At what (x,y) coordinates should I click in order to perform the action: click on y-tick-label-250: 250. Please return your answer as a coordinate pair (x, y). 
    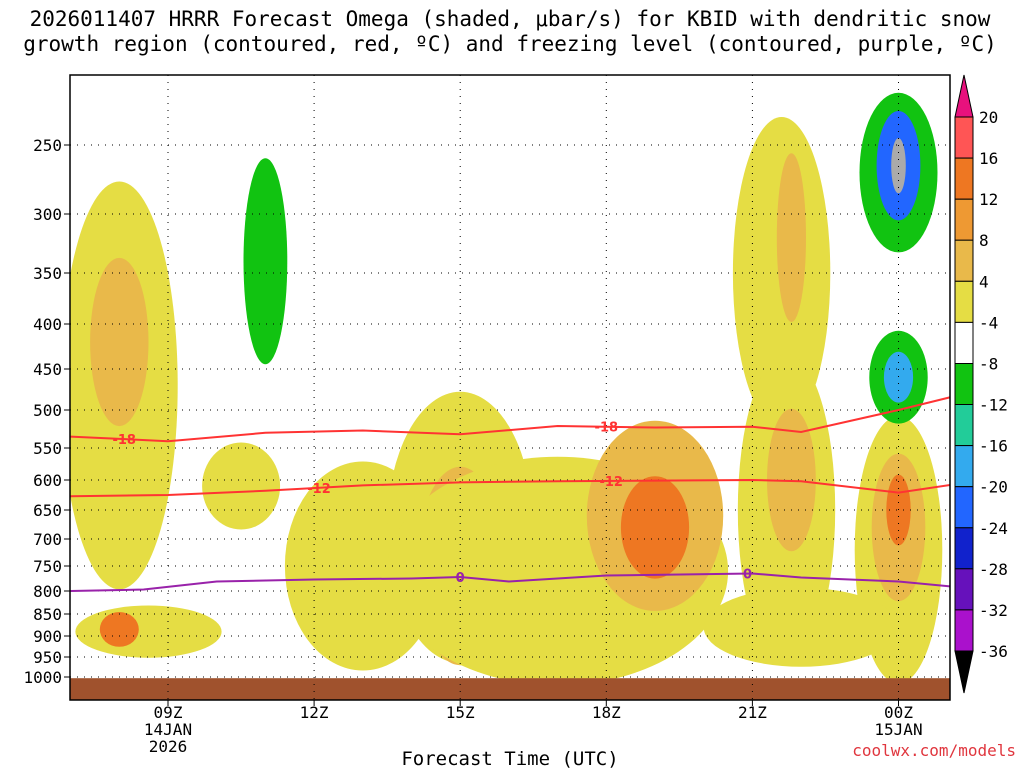
    Looking at the image, I should click on (47, 145).